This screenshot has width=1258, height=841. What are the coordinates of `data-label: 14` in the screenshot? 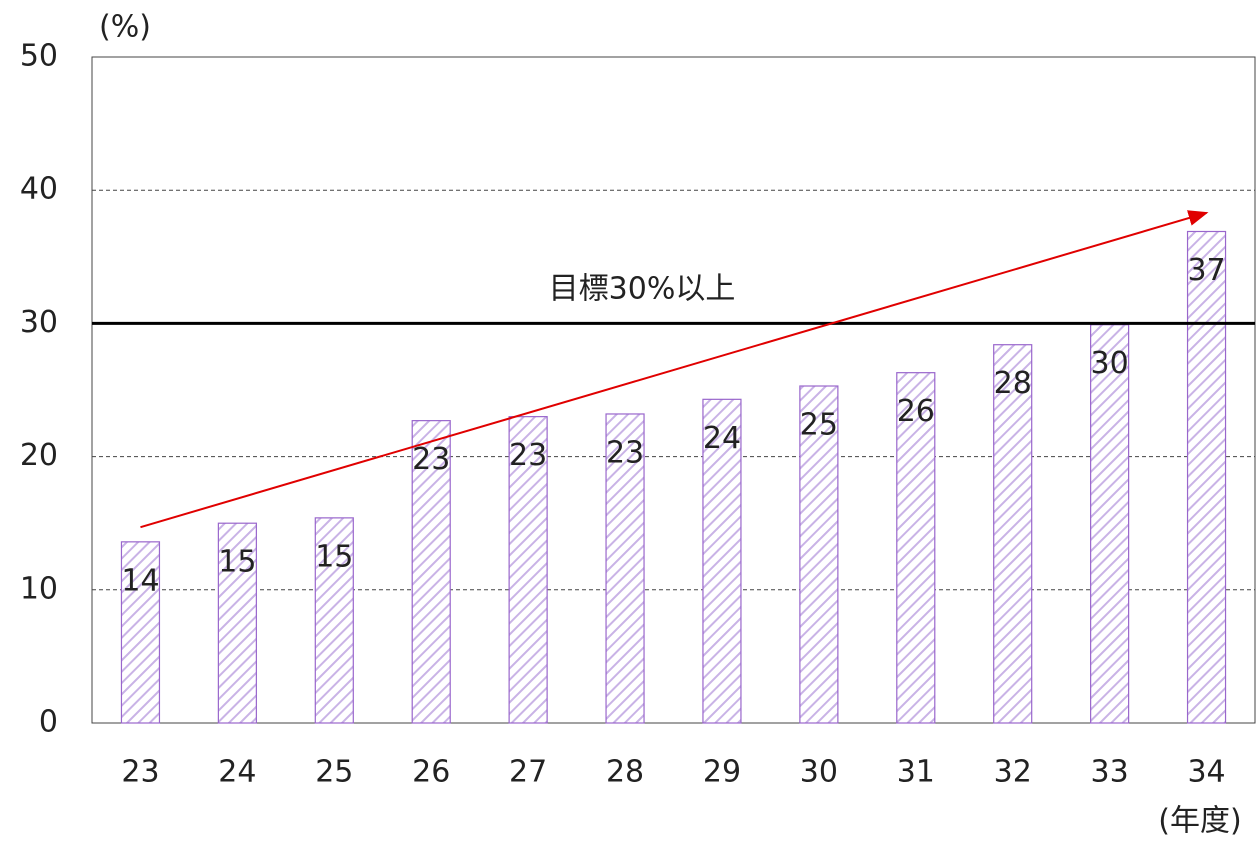 It's located at (140, 580).